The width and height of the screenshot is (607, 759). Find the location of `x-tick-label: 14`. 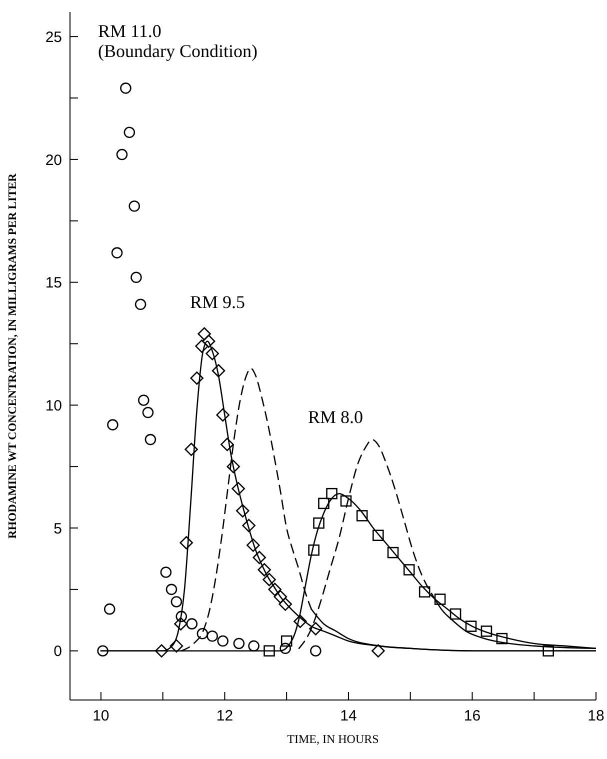

x-tick-label: 14 is located at coordinates (348, 716).